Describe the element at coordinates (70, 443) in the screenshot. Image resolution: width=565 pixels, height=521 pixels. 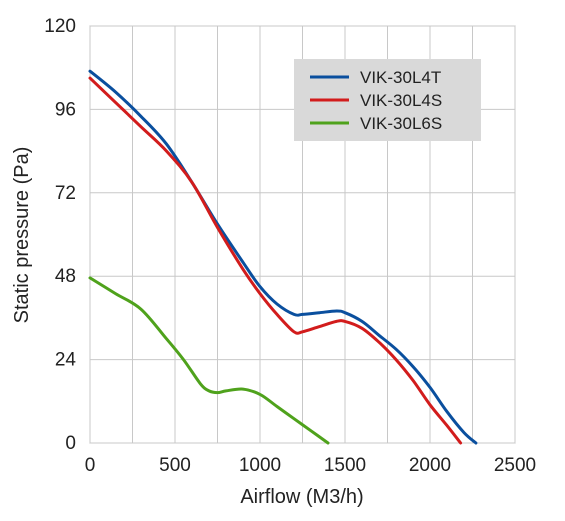
I see `y-tick-label: 0` at that location.